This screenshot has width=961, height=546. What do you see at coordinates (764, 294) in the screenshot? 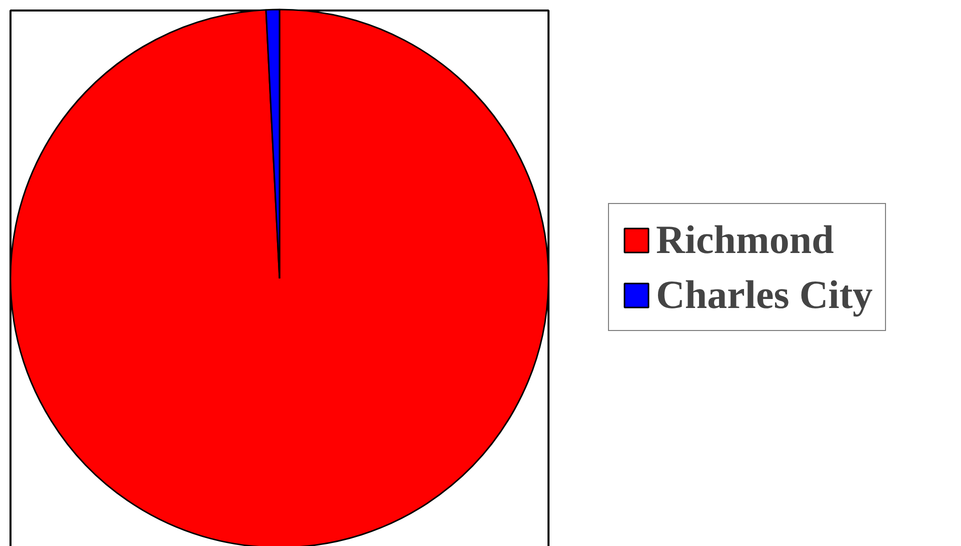
I see `legend-label: Charles City` at bounding box center [764, 294].